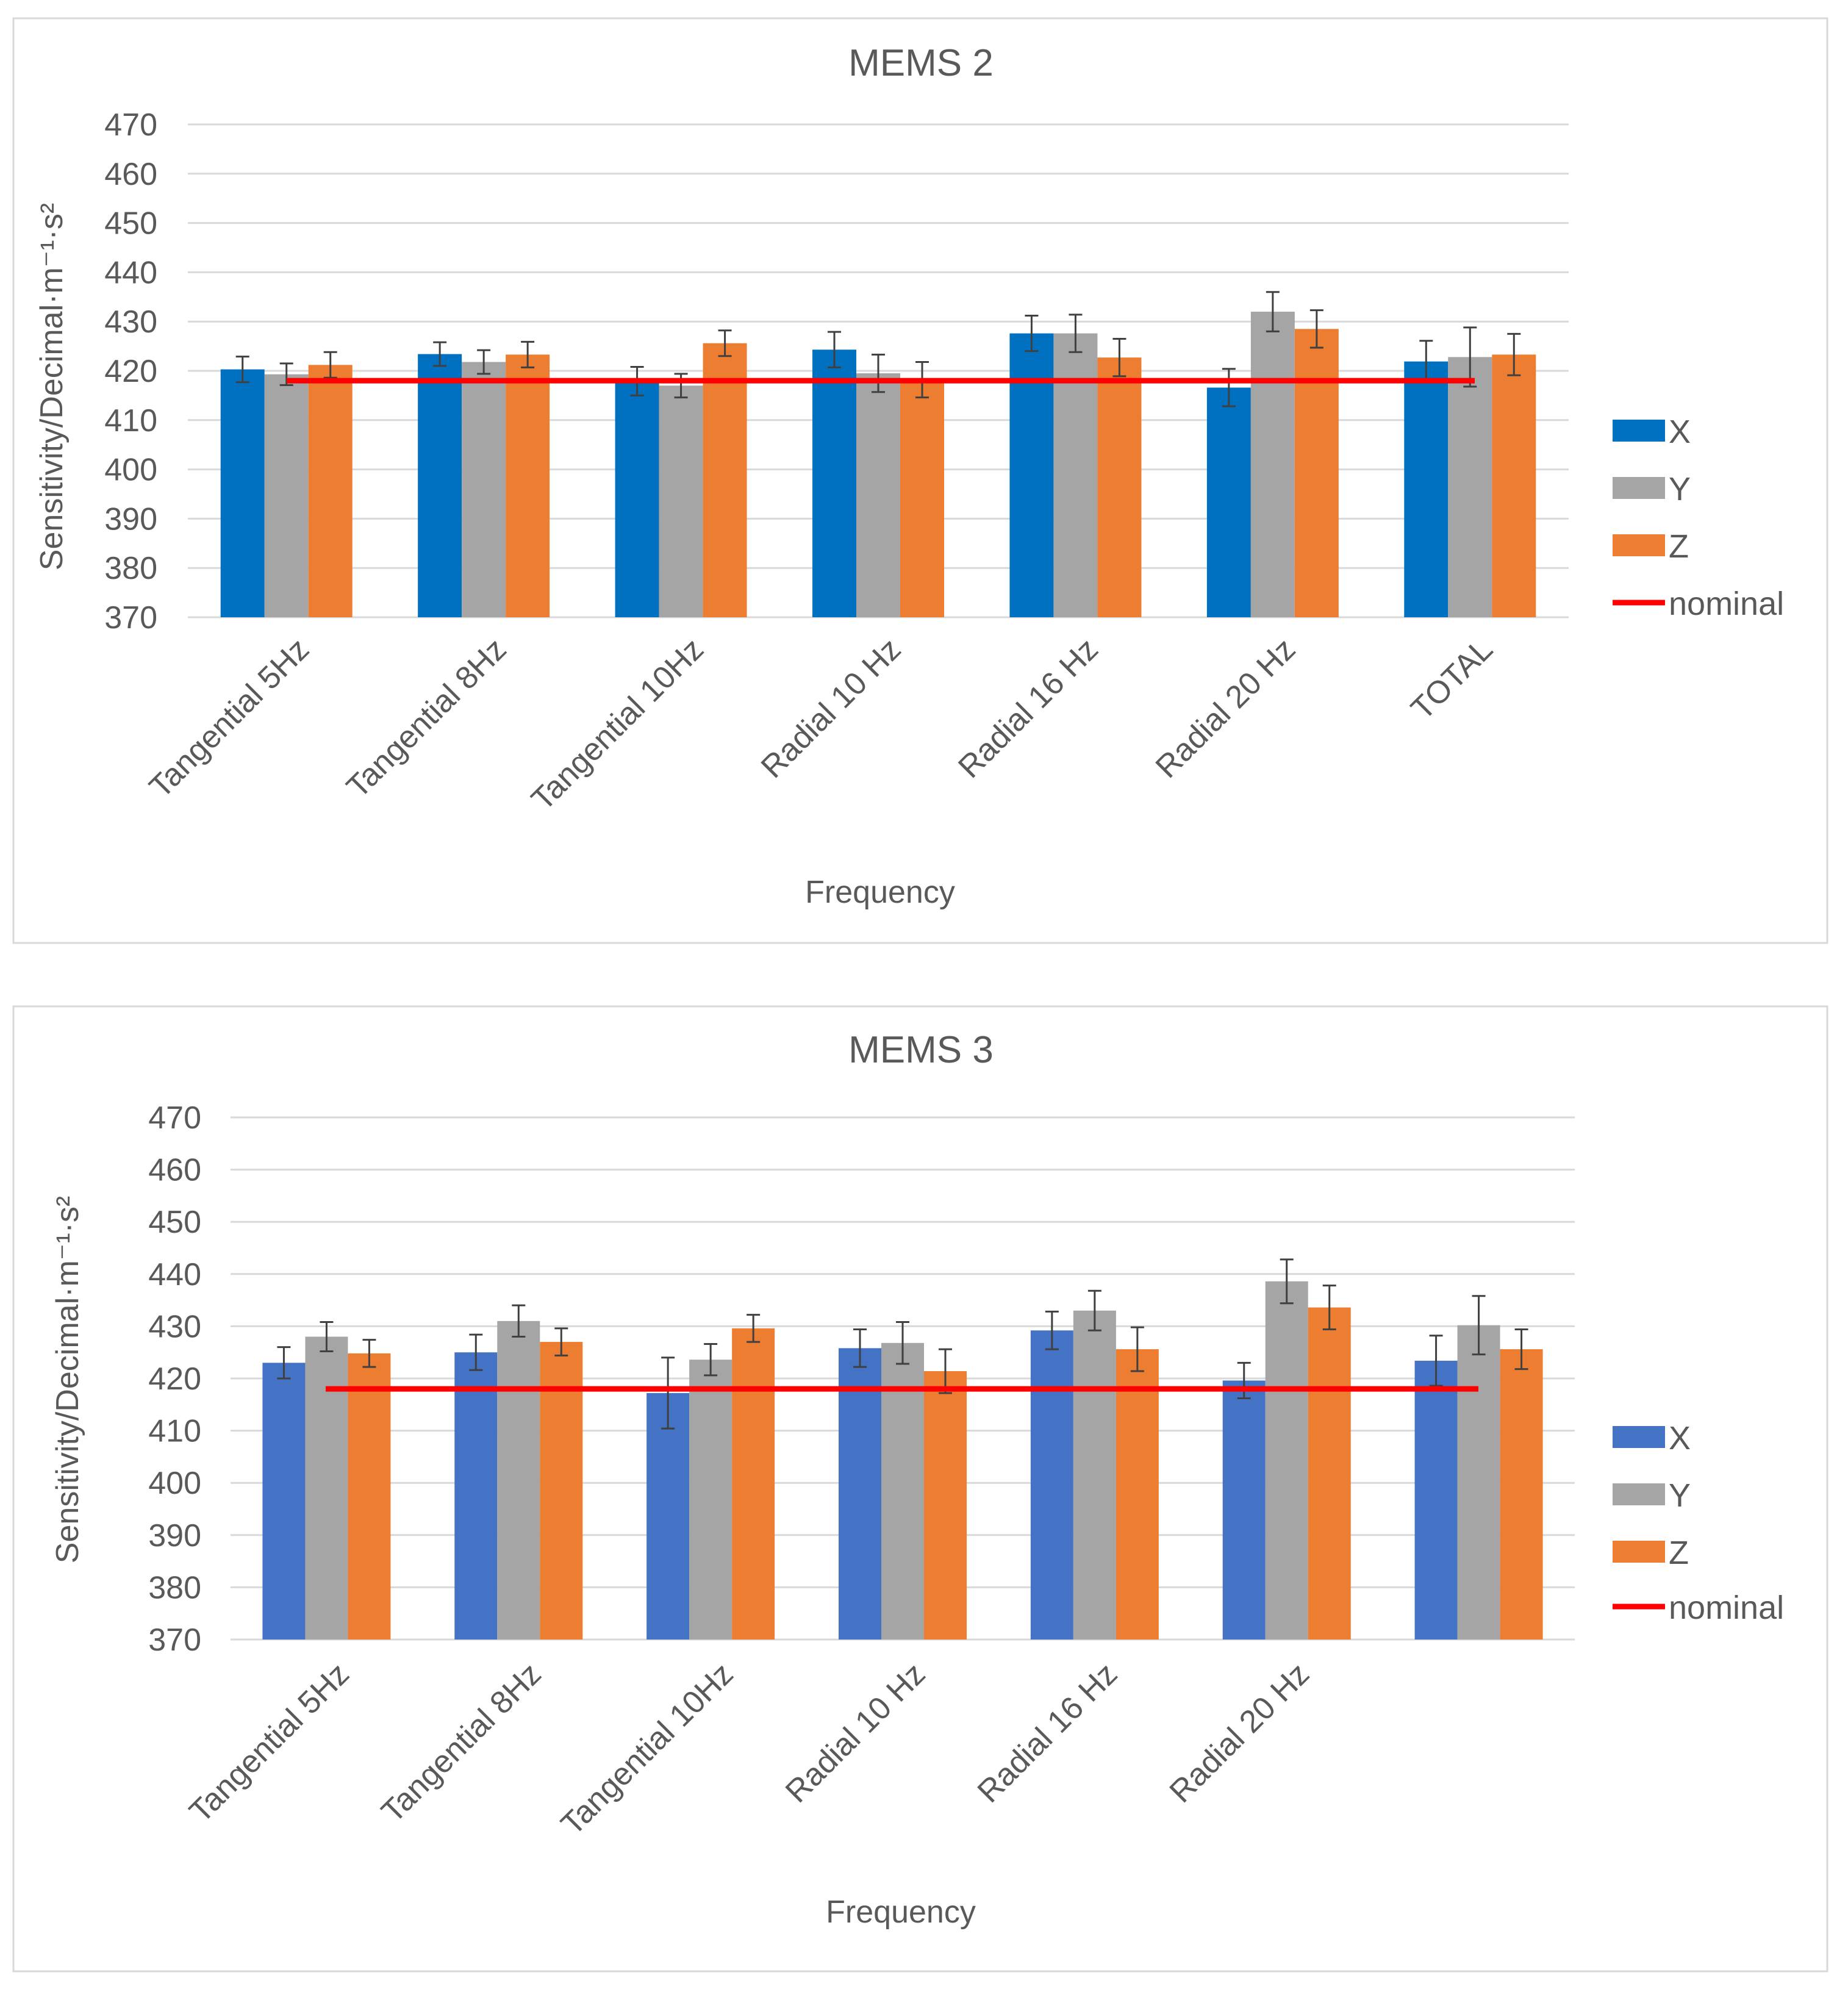 The height and width of the screenshot is (1989, 1848). What do you see at coordinates (921, 63) in the screenshot?
I see `chart-title: MEMS 2` at bounding box center [921, 63].